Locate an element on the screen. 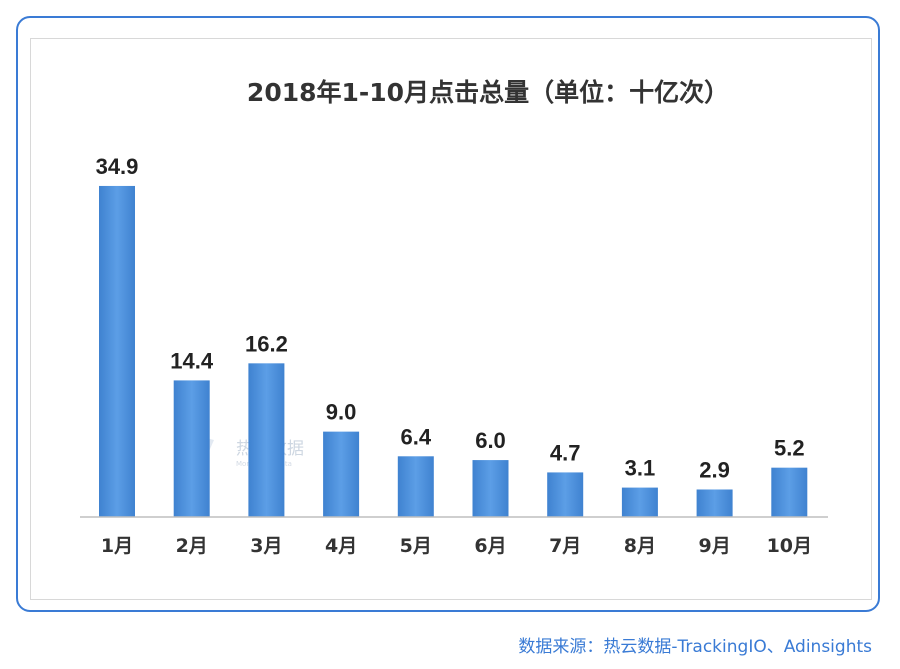 The image size is (900, 669). value-label: 4.7 is located at coordinates (565, 452).